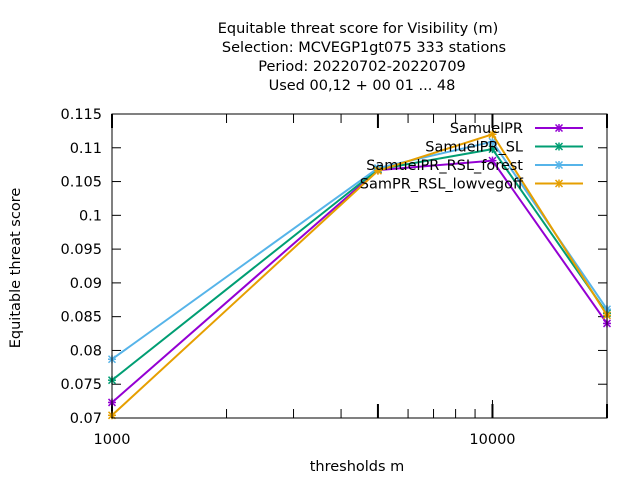 The height and width of the screenshot is (485, 640). I want to click on y-tick-label: 0.115, so click(81, 115).